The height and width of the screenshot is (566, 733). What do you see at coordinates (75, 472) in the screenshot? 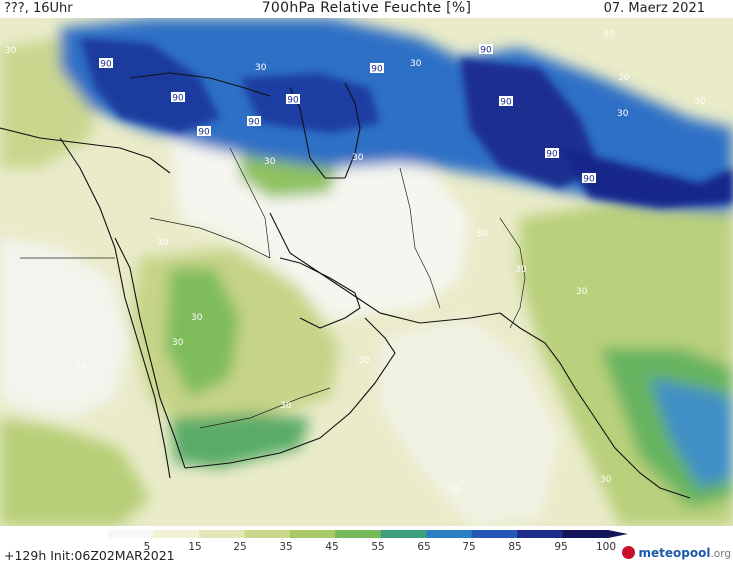
I see `moist-area-east-africa` at bounding box center [75, 472].